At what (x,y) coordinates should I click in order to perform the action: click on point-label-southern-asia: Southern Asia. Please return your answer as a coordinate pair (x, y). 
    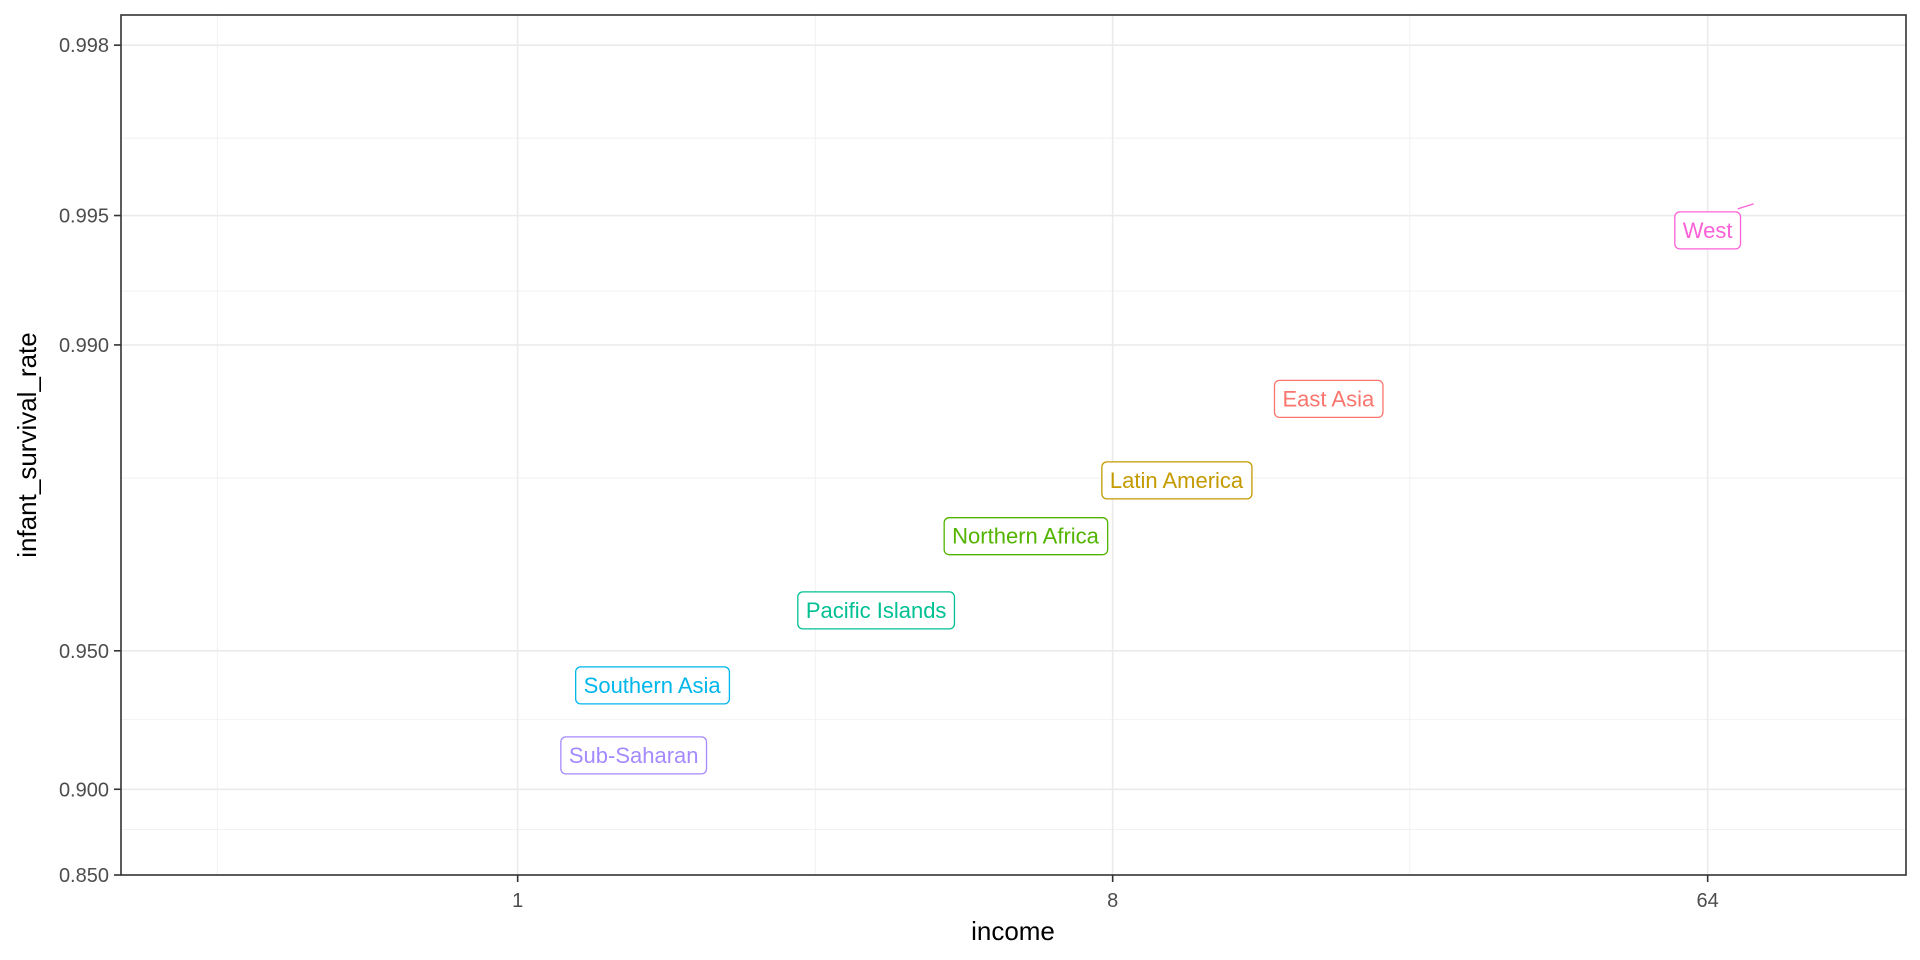
    Looking at the image, I should click on (653, 685).